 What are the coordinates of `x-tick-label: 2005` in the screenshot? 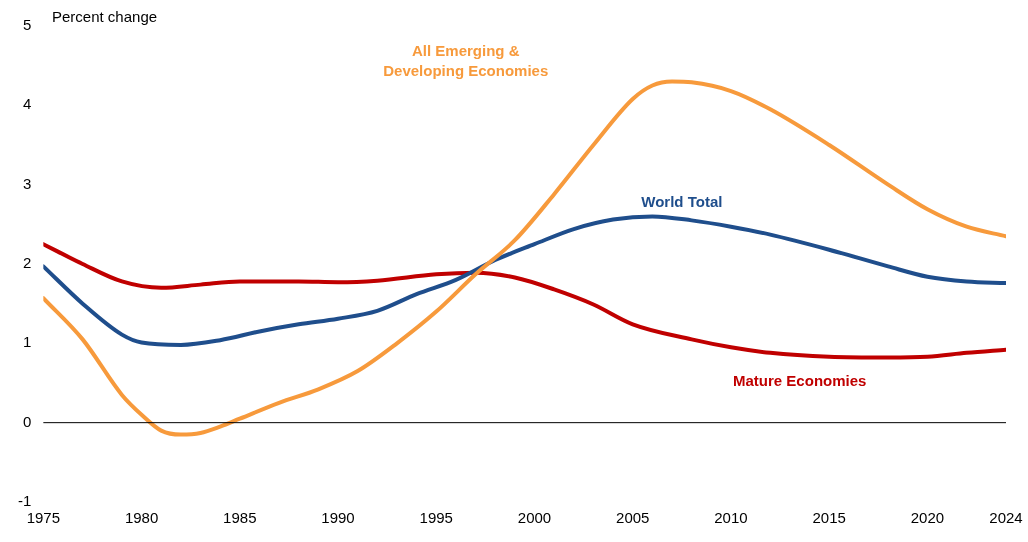 It's located at (633, 518).